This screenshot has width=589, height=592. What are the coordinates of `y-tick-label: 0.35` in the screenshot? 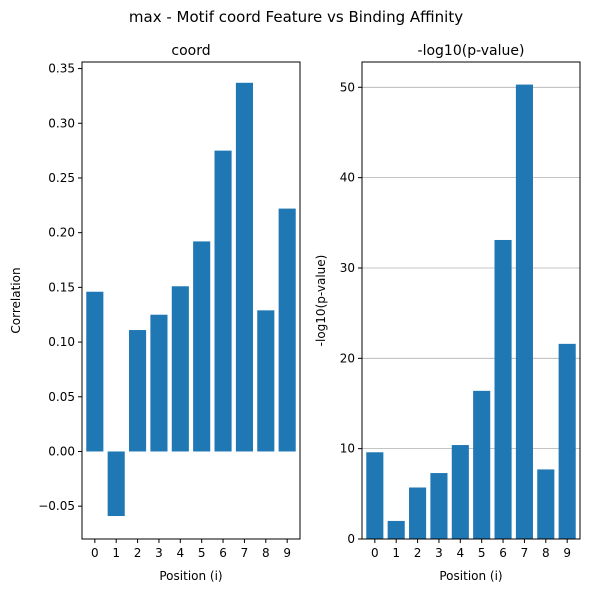 It's located at (61, 69).